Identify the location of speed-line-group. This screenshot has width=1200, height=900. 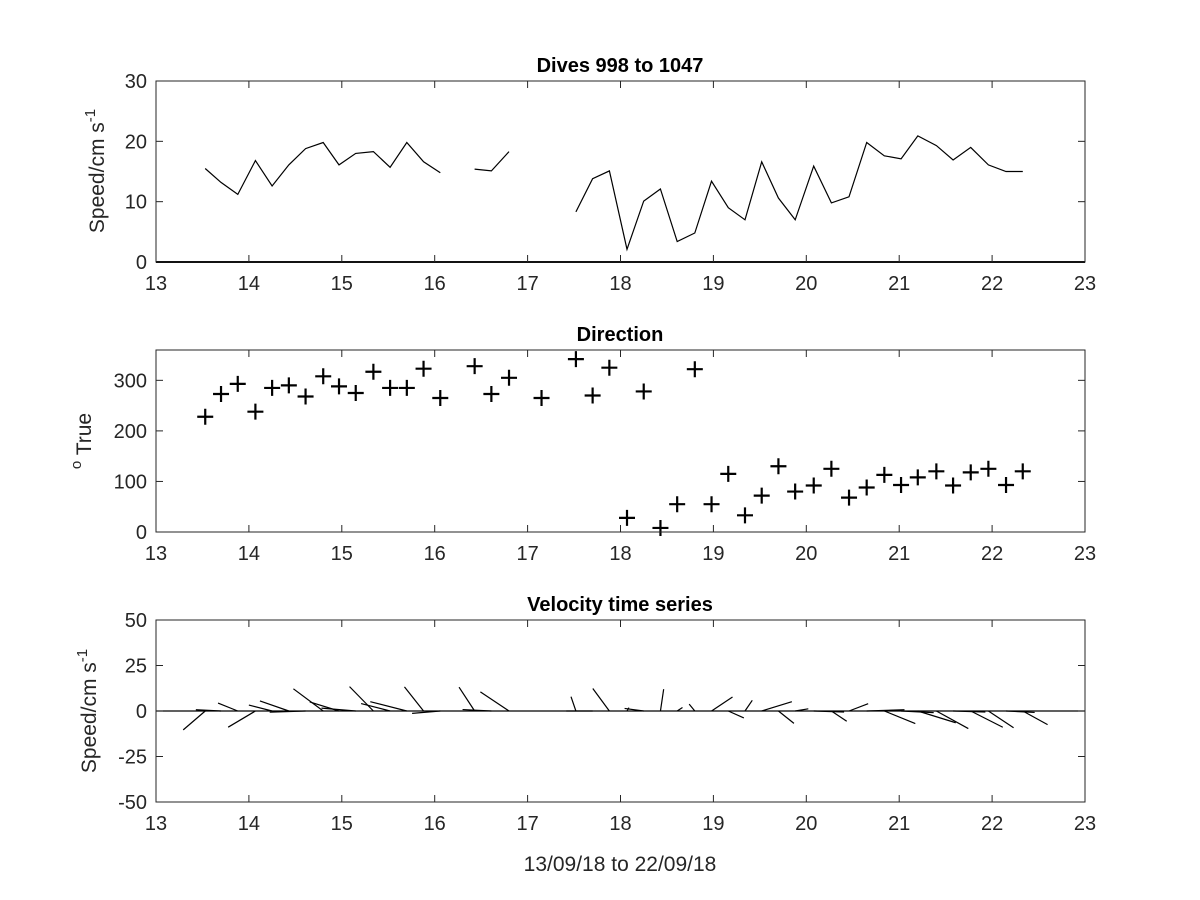
(620, 199).